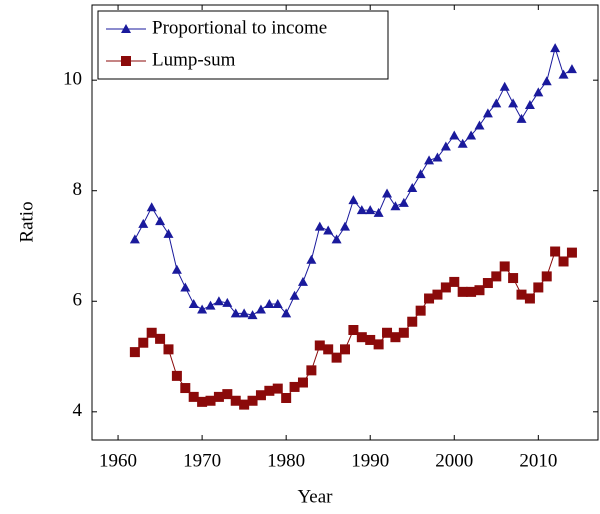  I want to click on x-tick-label: 1980, so click(286, 460).